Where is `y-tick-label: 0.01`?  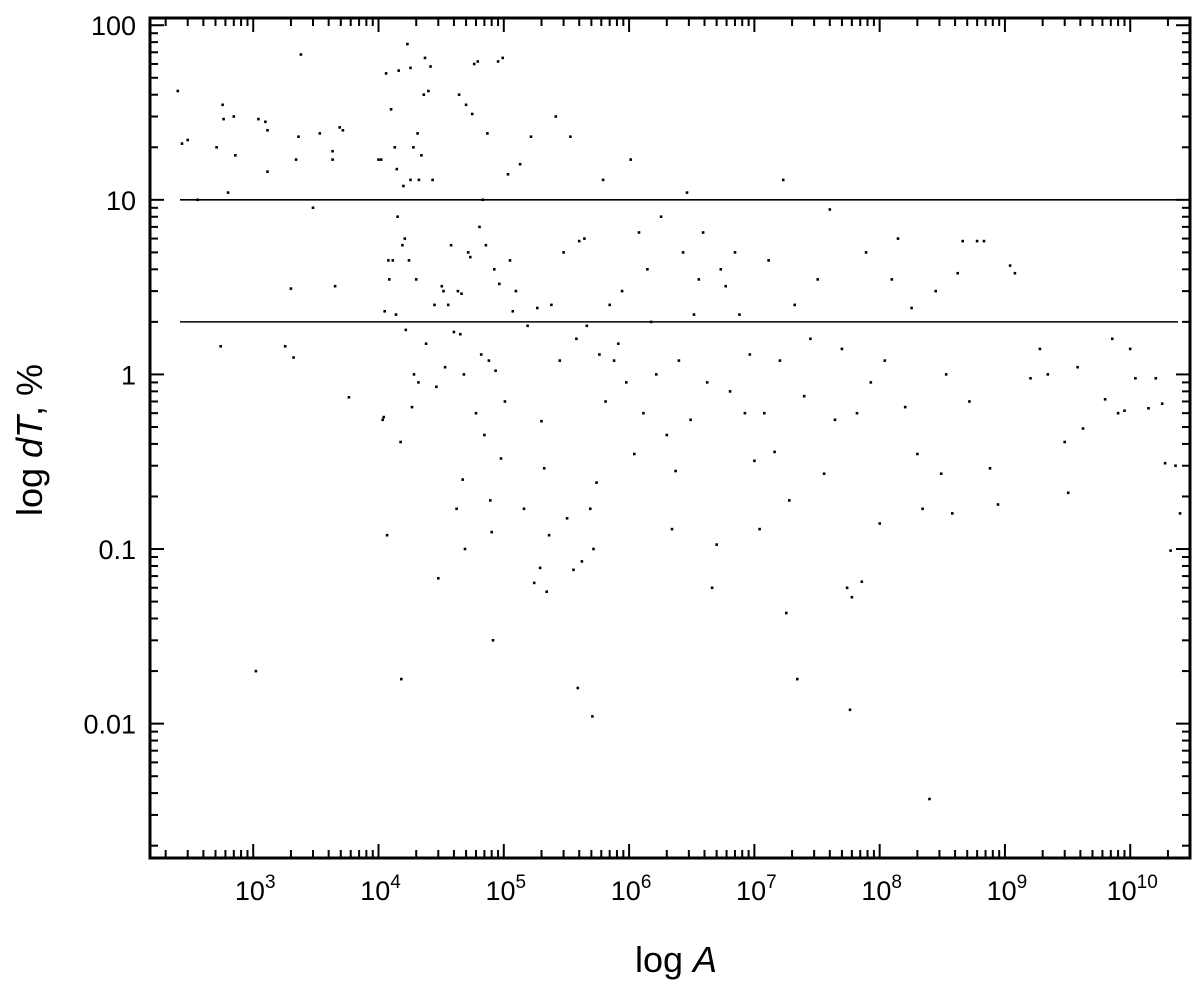 y-tick-label: 0.01 is located at coordinates (109, 725).